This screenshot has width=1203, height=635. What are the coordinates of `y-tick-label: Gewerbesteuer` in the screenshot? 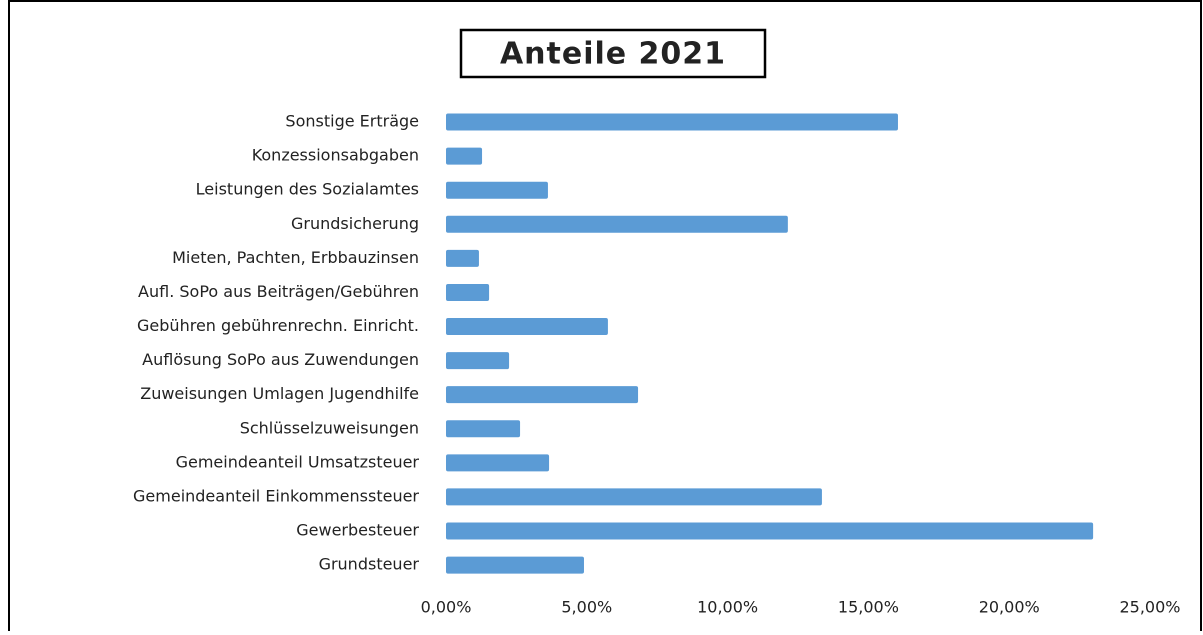 It's located at (357, 530).